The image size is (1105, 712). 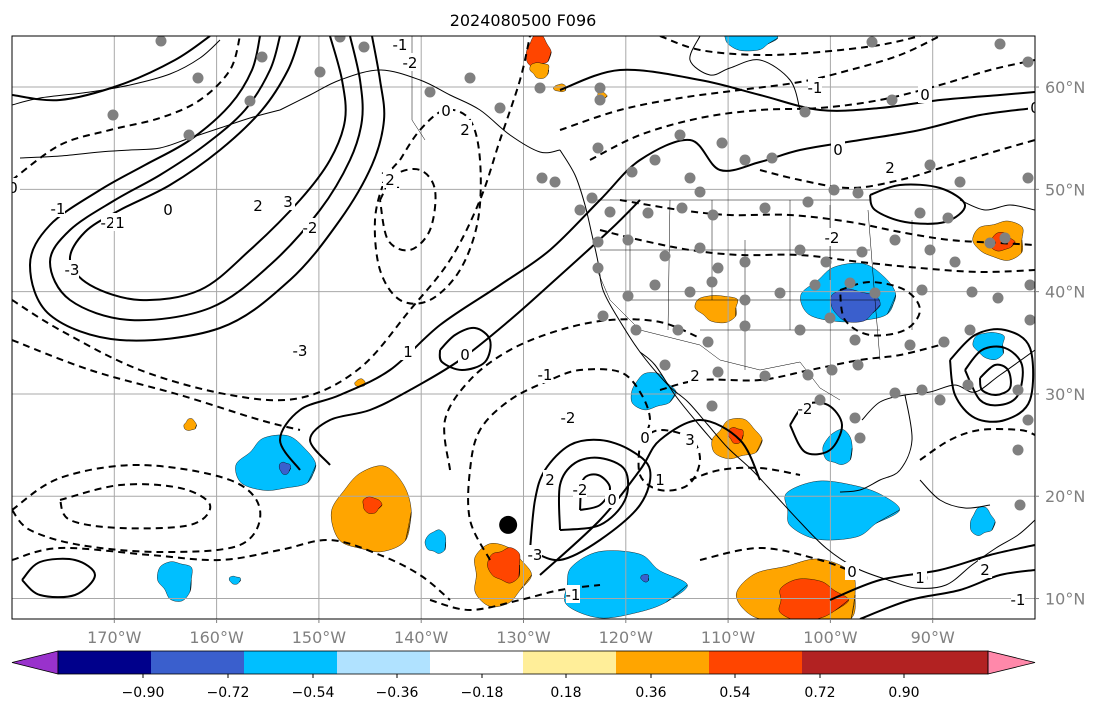 What do you see at coordinates (319, 637) in the screenshot?
I see `lon-tick-label: 150°W` at bounding box center [319, 637].